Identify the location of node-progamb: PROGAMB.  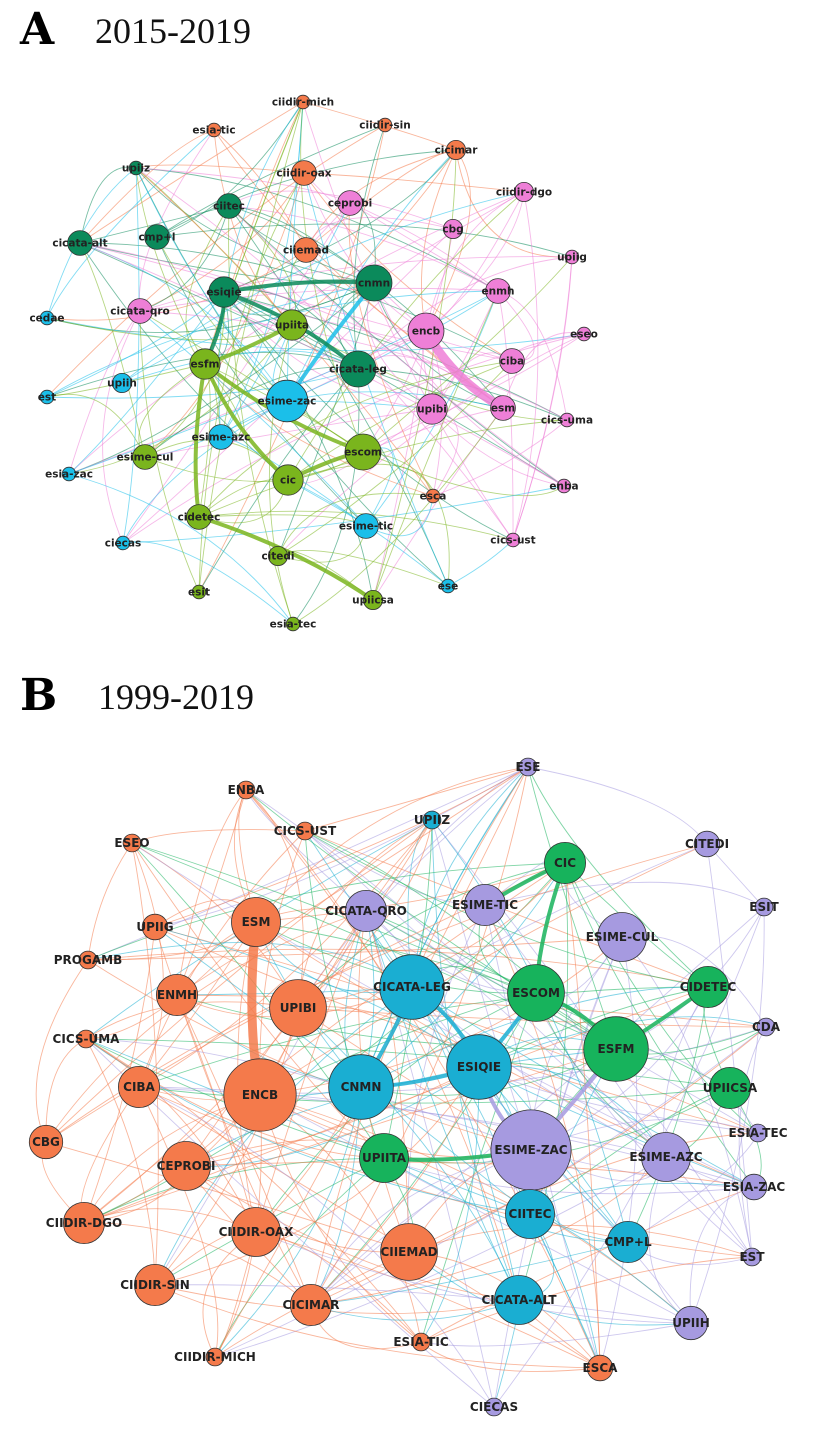
(88, 960).